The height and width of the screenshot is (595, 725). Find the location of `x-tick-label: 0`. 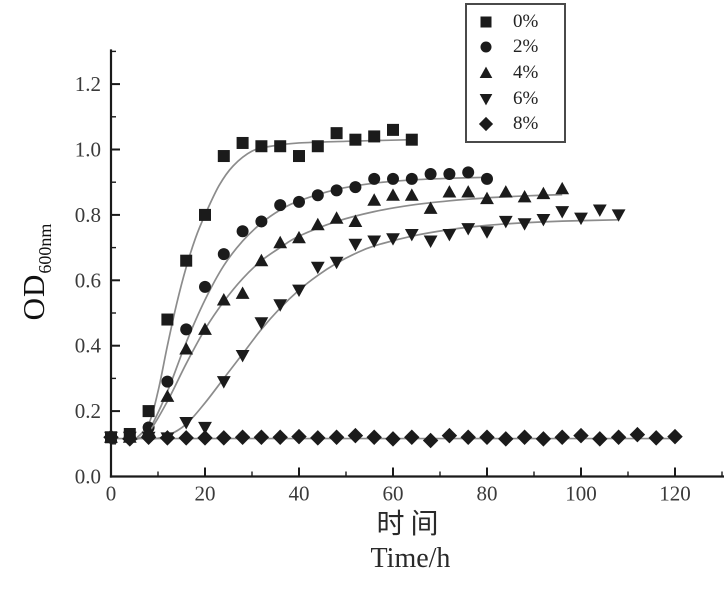

x-tick-label: 0 is located at coordinates (111, 494).